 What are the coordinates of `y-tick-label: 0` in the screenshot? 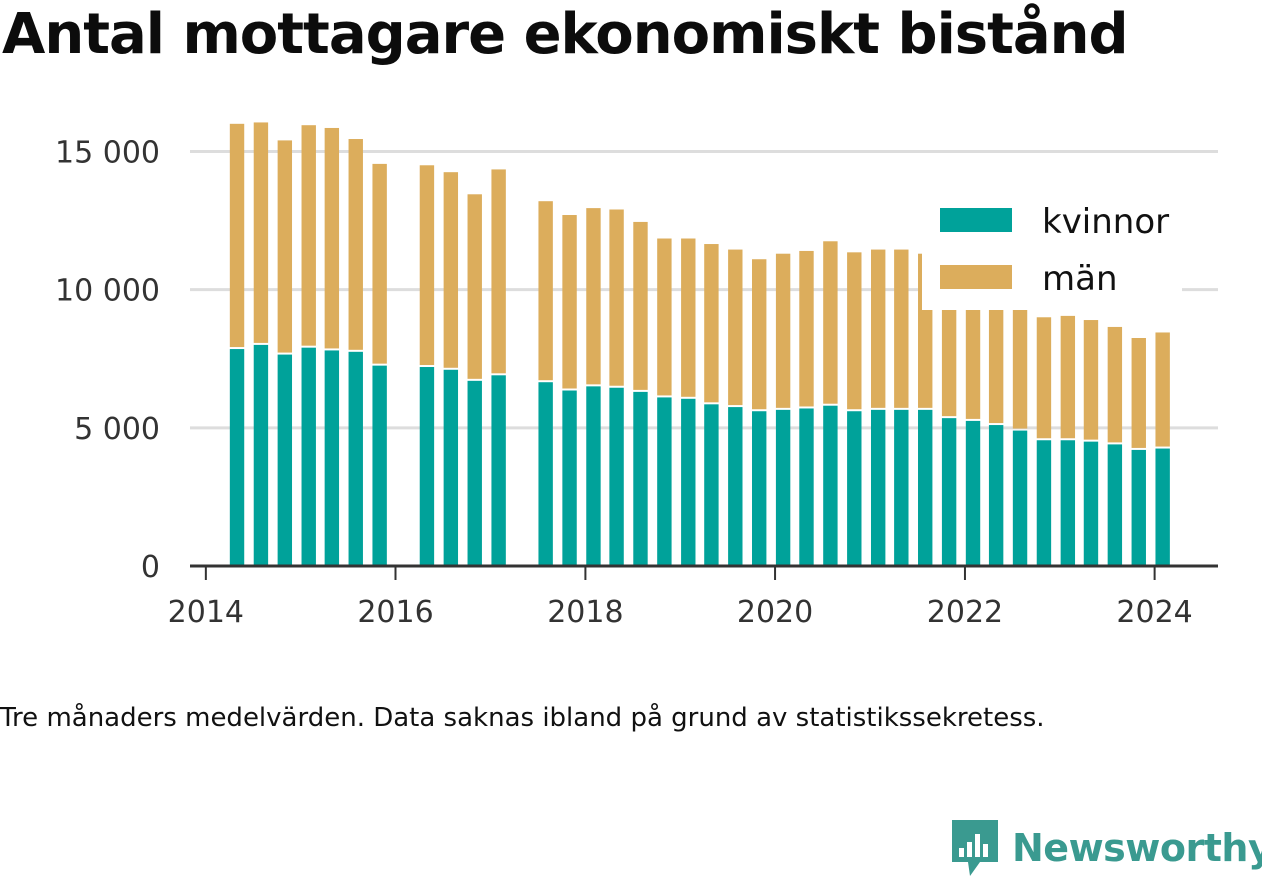 It's located at (150, 567).